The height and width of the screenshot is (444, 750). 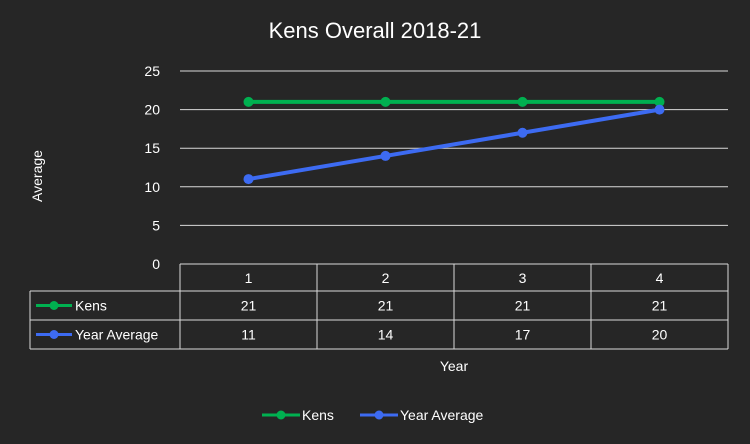 I want to click on legend-label: Year Average, so click(x=442, y=415).